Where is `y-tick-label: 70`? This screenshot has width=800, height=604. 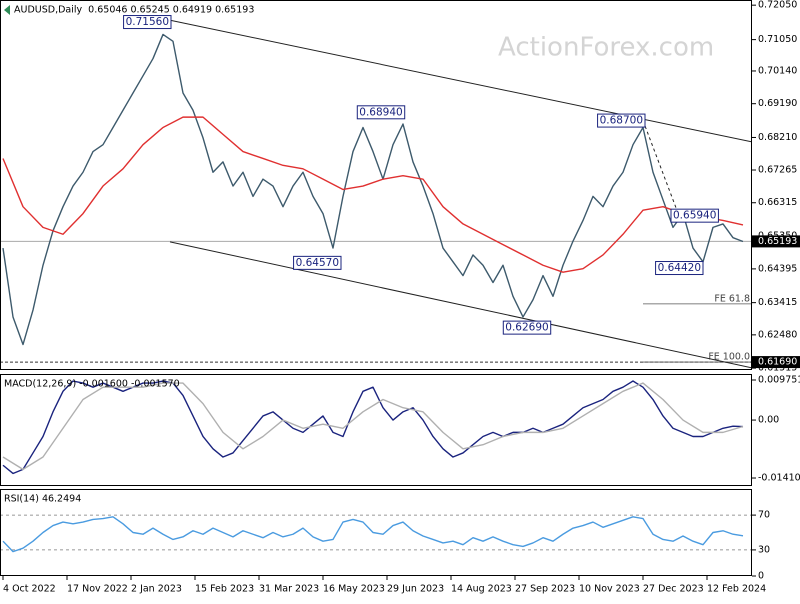 y-tick-label: 70 is located at coordinates (764, 515).